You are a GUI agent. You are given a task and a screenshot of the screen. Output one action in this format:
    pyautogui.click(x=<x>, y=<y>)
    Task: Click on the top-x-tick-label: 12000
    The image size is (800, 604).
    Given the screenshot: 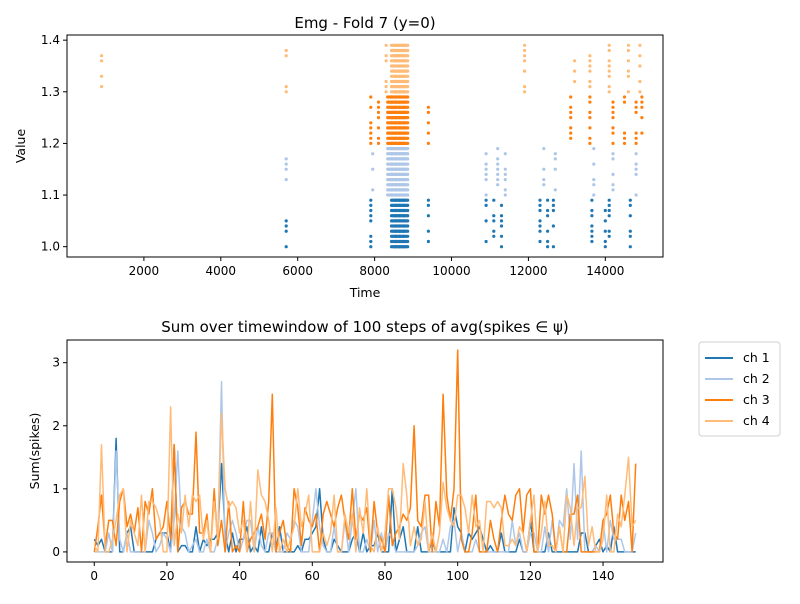 What is the action you would take?
    pyautogui.click(x=528, y=271)
    